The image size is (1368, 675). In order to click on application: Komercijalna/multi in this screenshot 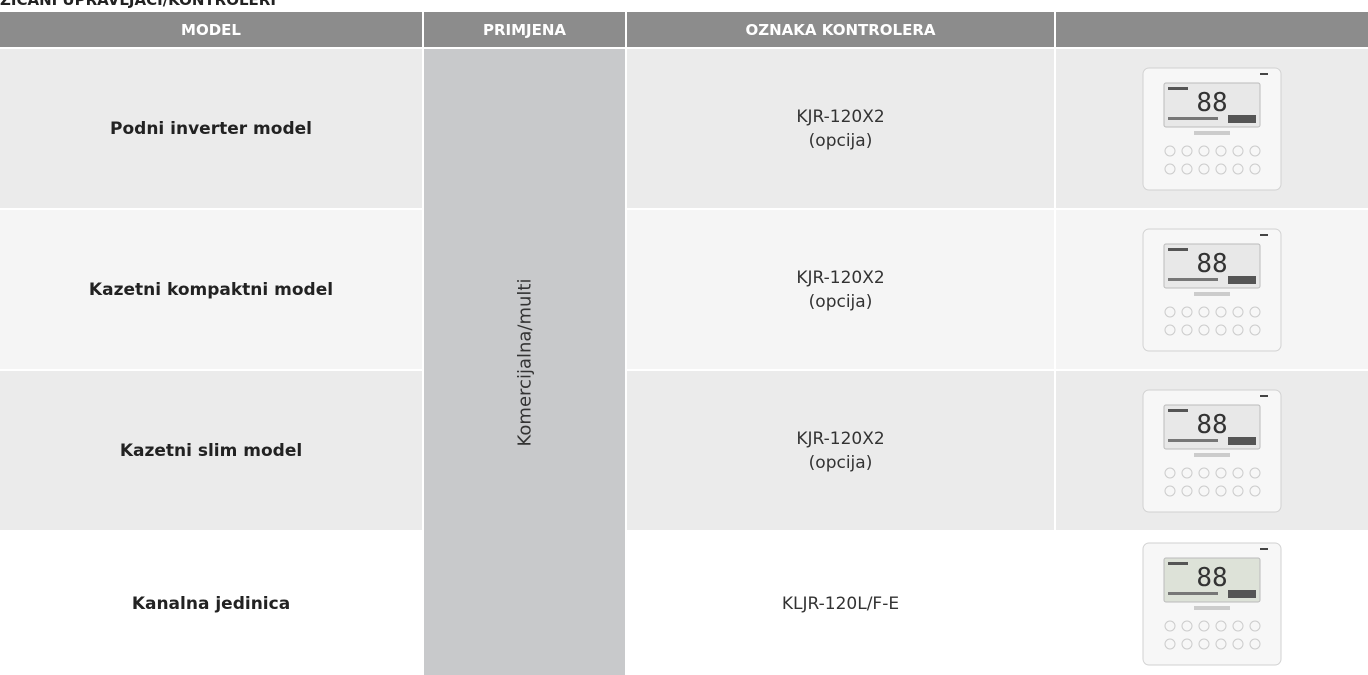, I will do `click(524, 362)`.